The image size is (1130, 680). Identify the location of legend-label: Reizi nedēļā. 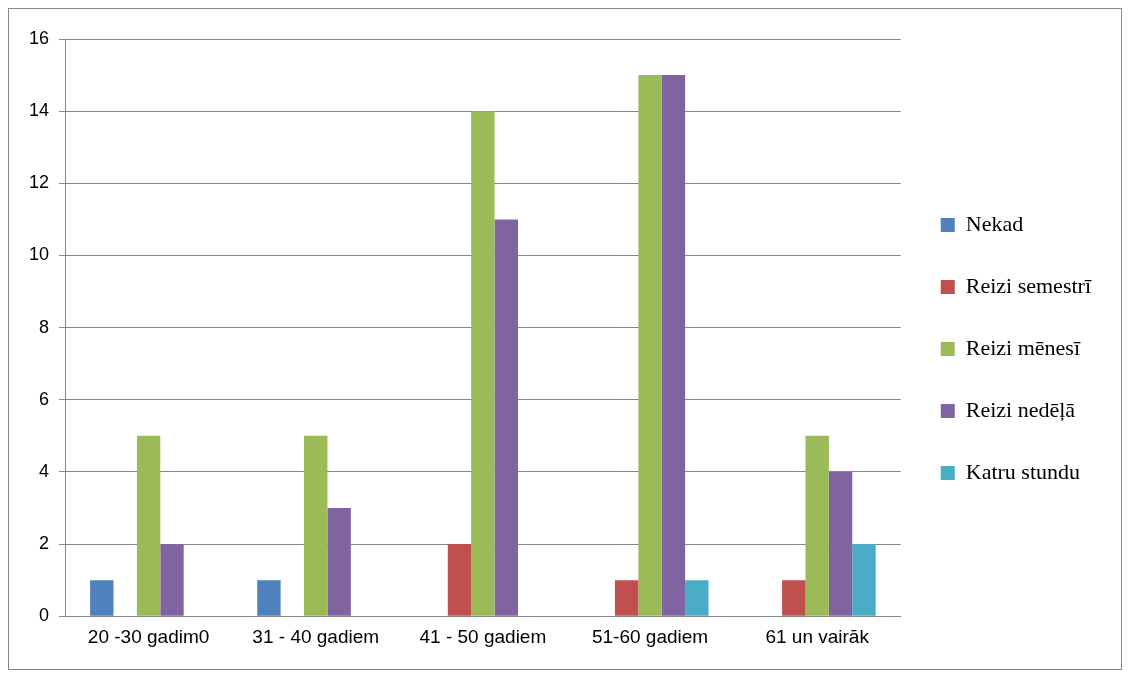
(1020, 409).